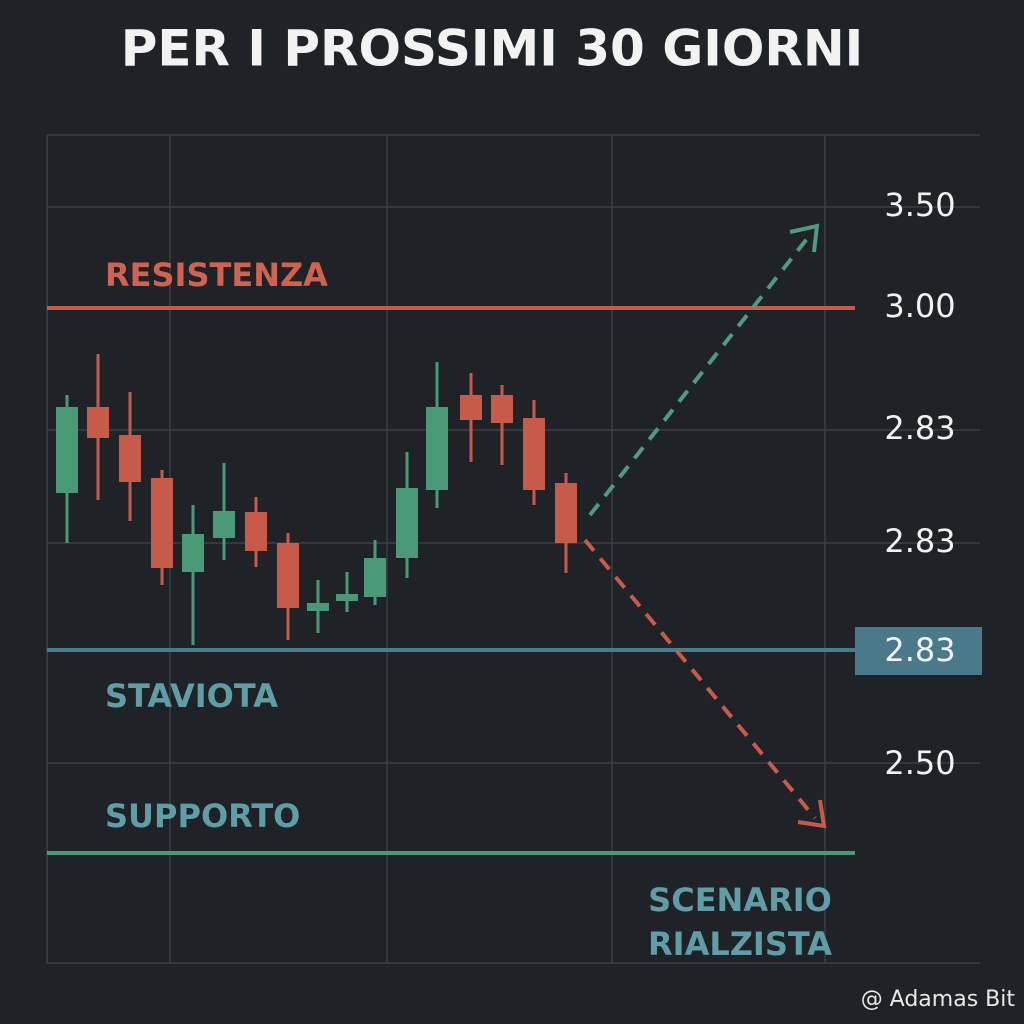  What do you see at coordinates (216, 275) in the screenshot?
I see `resistance-label: RESISTENZA` at bounding box center [216, 275].